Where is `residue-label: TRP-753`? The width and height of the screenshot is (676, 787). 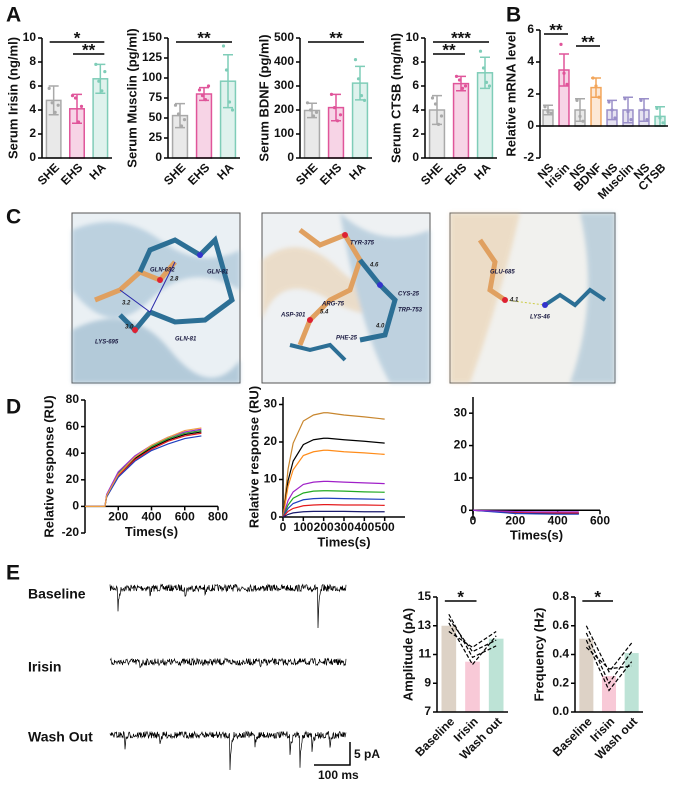 residue-label: TRP-753 is located at coordinates (410, 311).